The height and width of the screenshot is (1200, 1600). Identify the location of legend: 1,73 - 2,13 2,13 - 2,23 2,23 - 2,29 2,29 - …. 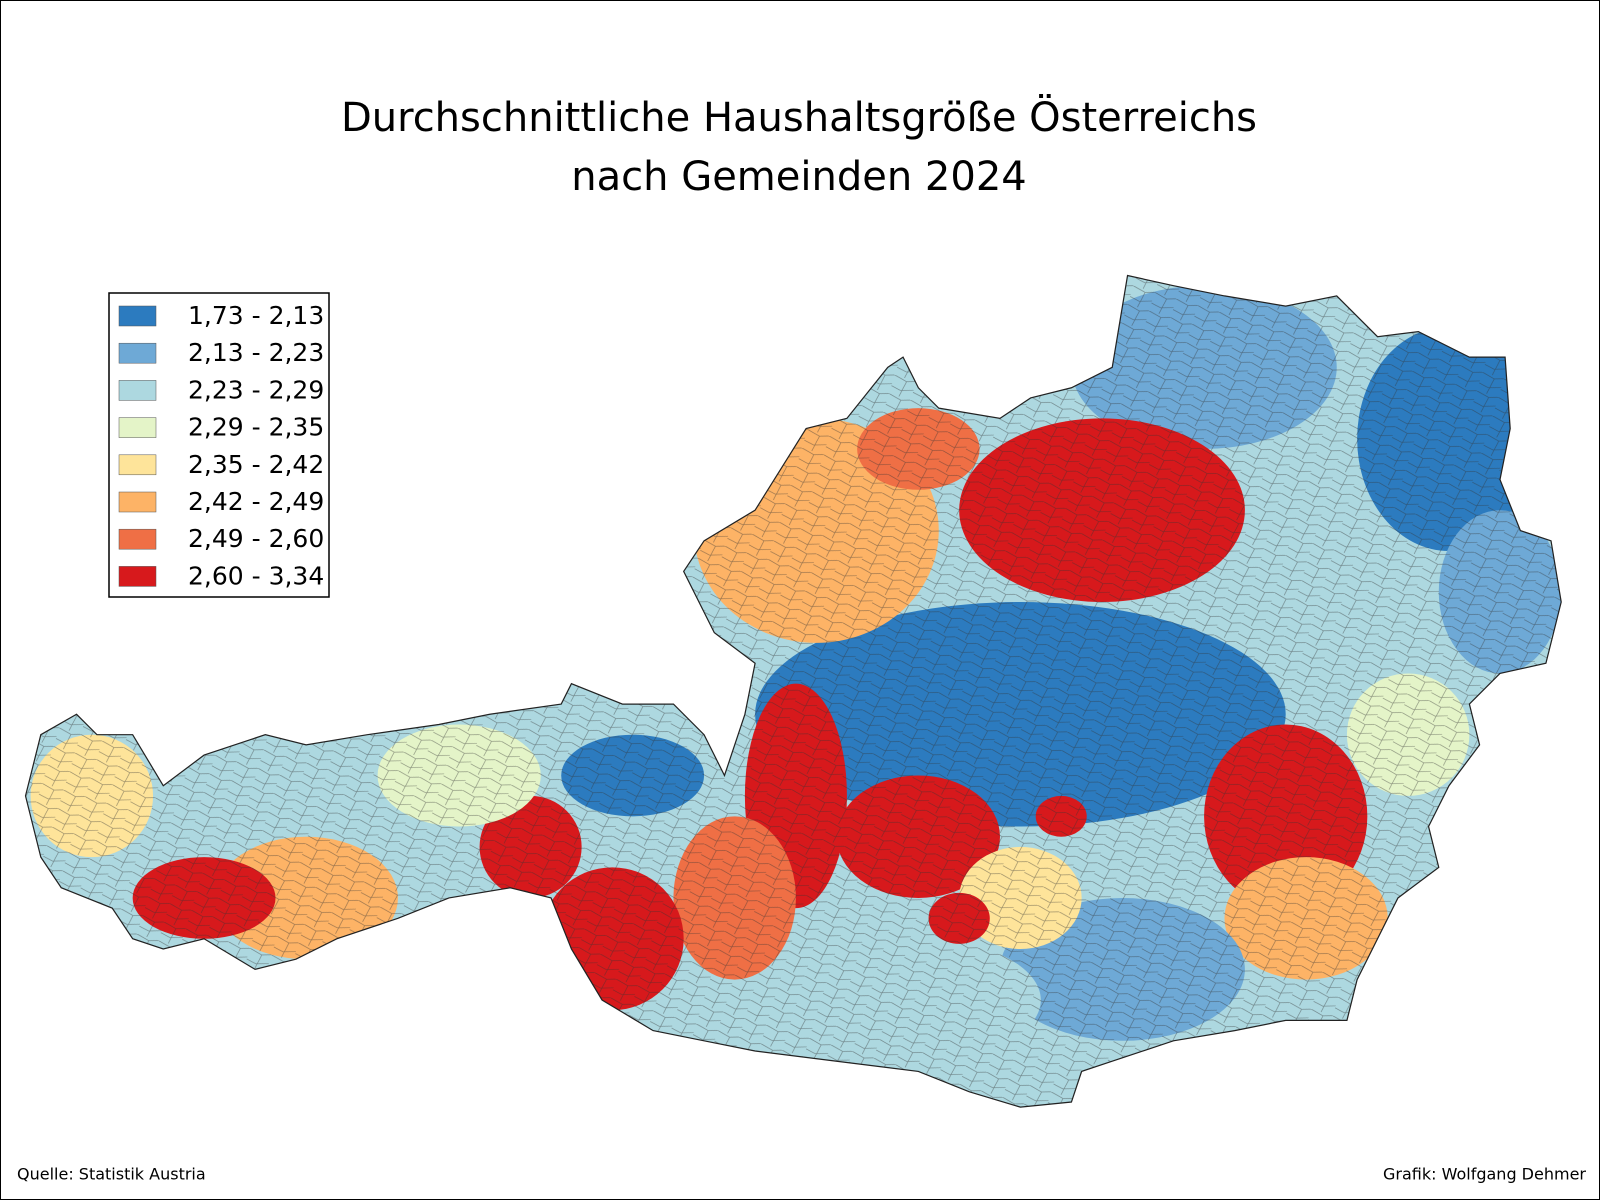
(219, 445).